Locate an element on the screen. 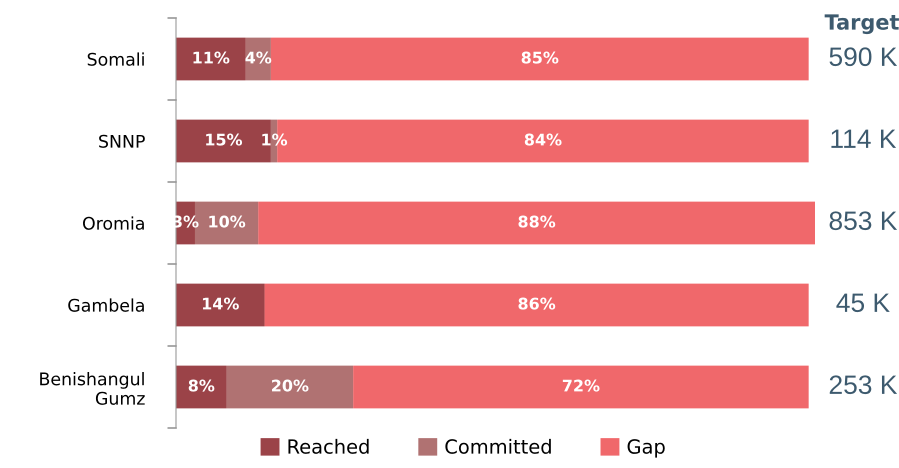 The image size is (899, 468). text: Target is located at coordinates (861, 24).